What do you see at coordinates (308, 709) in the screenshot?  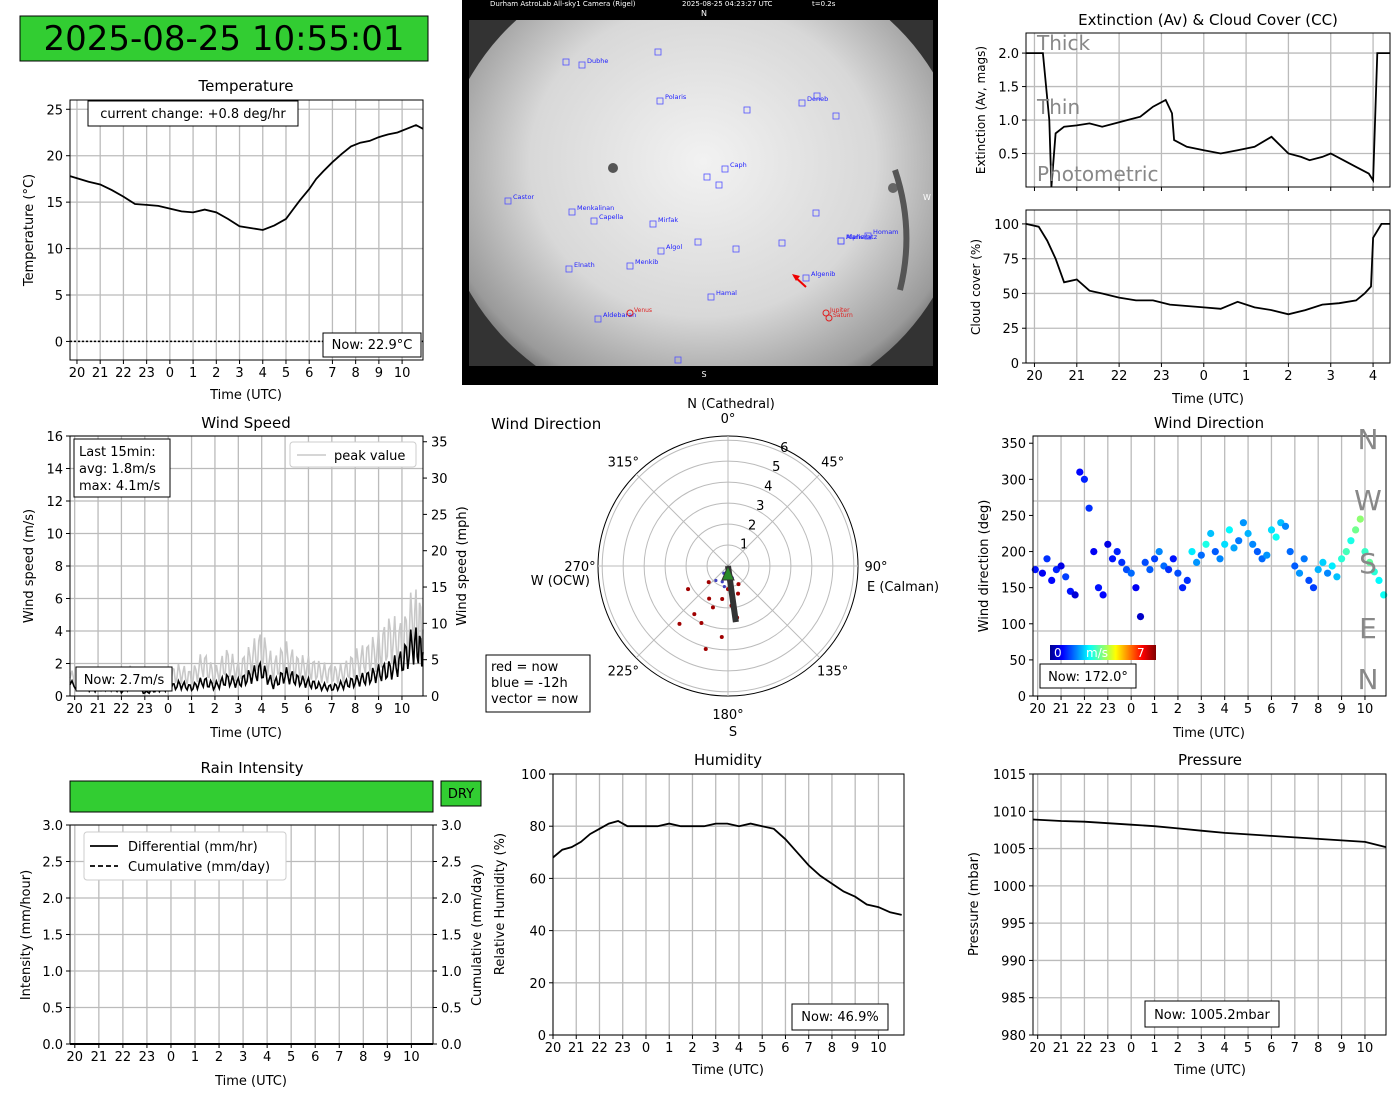 I see `wind-speed-xtick-label: 6` at bounding box center [308, 709].